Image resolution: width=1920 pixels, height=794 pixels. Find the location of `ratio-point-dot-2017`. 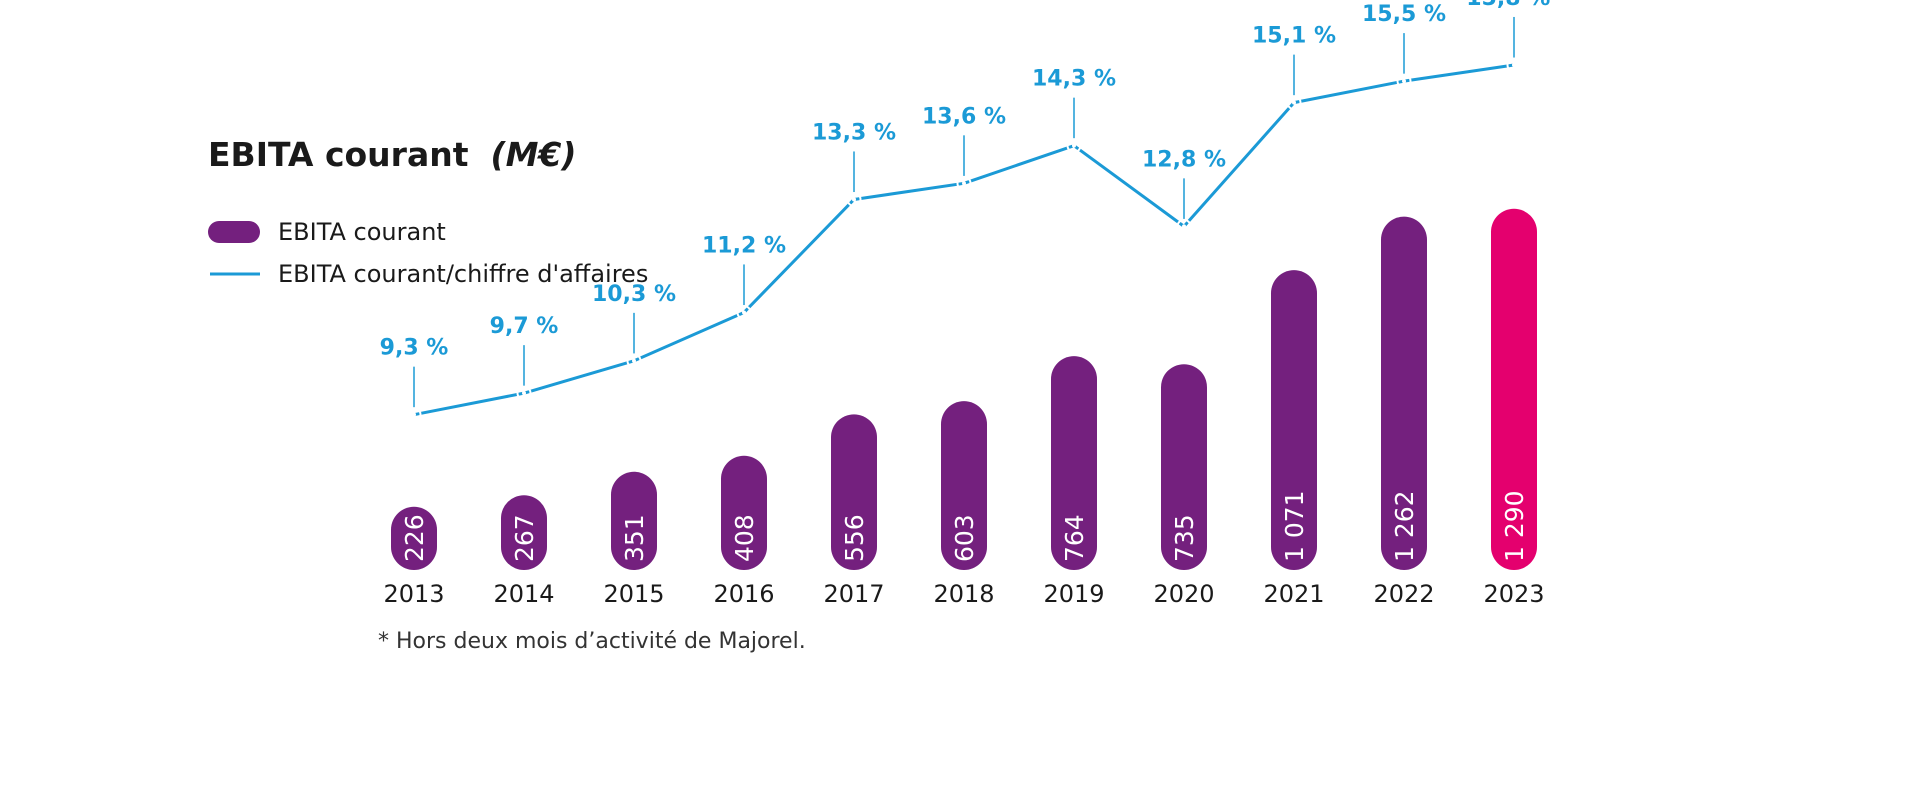

ratio-point-dot-2017 is located at coordinates (854, 199).